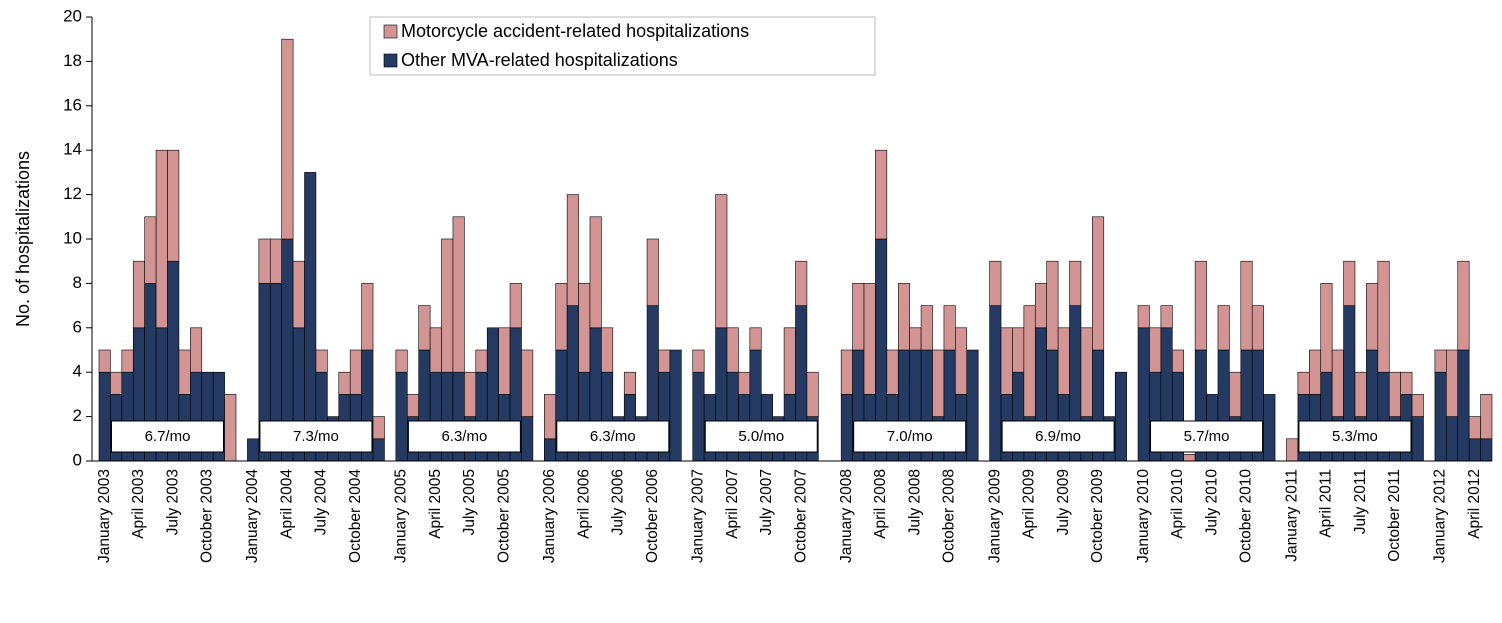 This screenshot has width=1502, height=623. What do you see at coordinates (77, 459) in the screenshot?
I see `y-tick-label: 0` at bounding box center [77, 459].